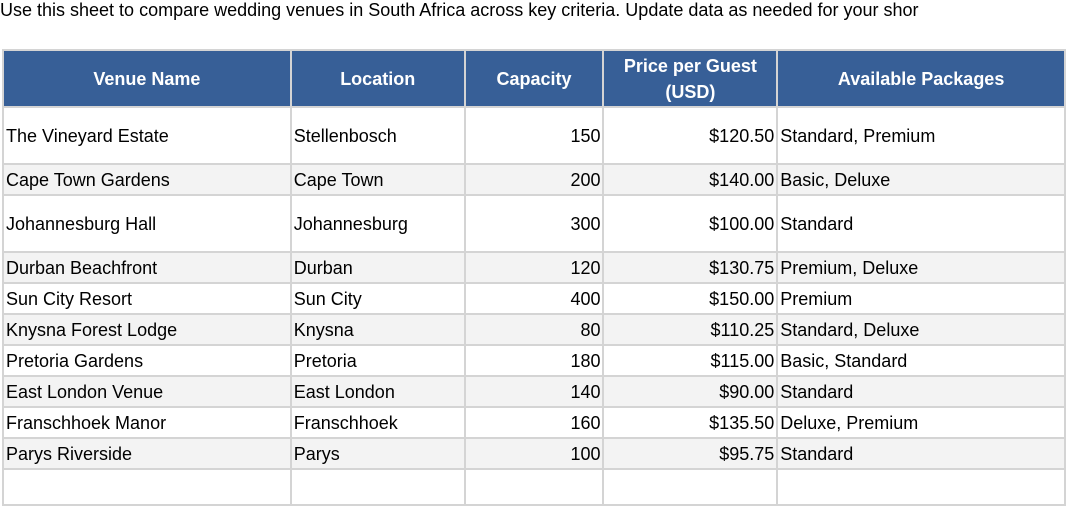  Describe the element at coordinates (377, 422) in the screenshot. I see `location-cell: Franschhoek` at that location.